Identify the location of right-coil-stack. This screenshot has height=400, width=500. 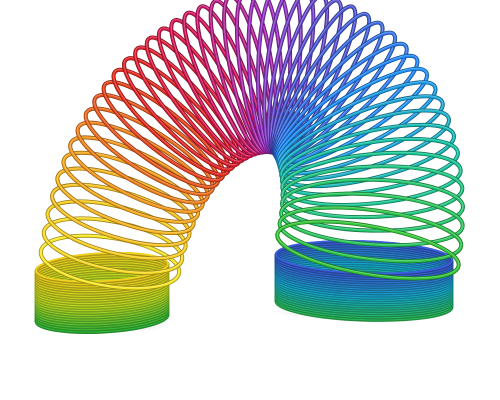
(363, 280).